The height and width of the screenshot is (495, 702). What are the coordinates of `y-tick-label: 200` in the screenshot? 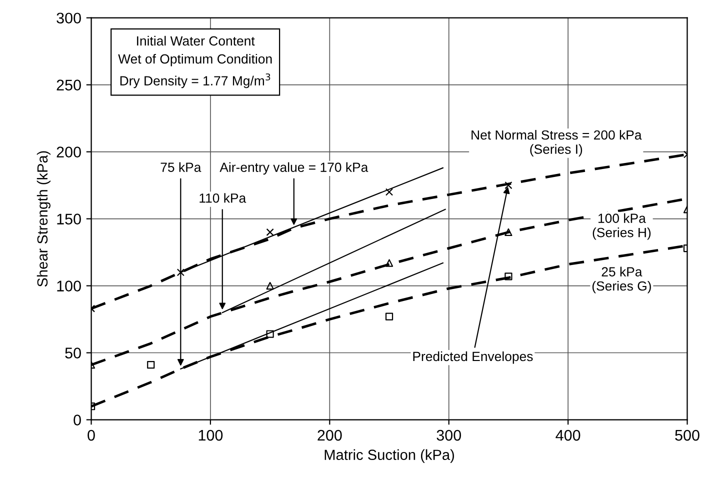 It's located at (68, 152).